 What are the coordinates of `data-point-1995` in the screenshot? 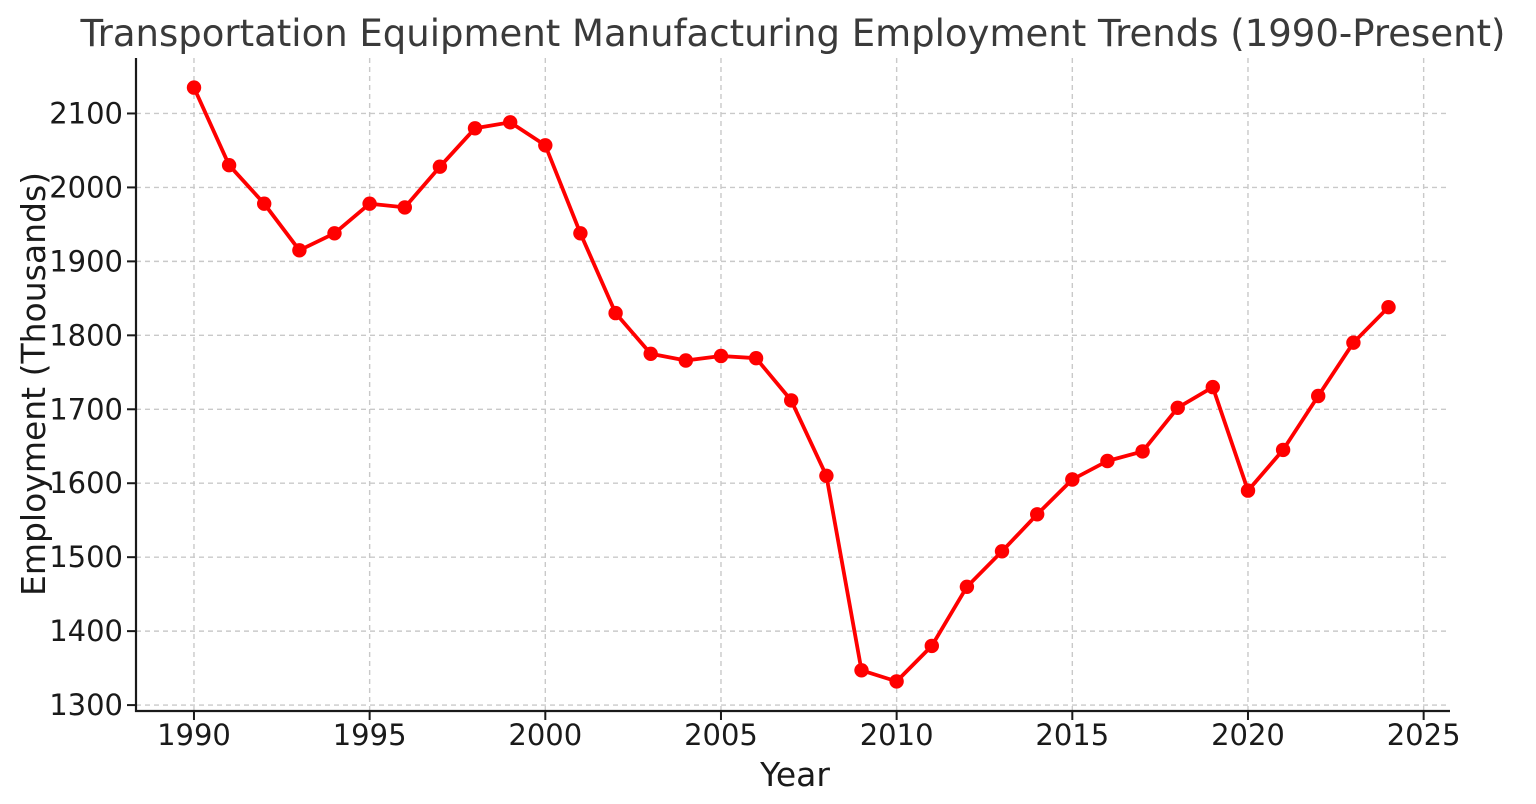 It's located at (369, 203).